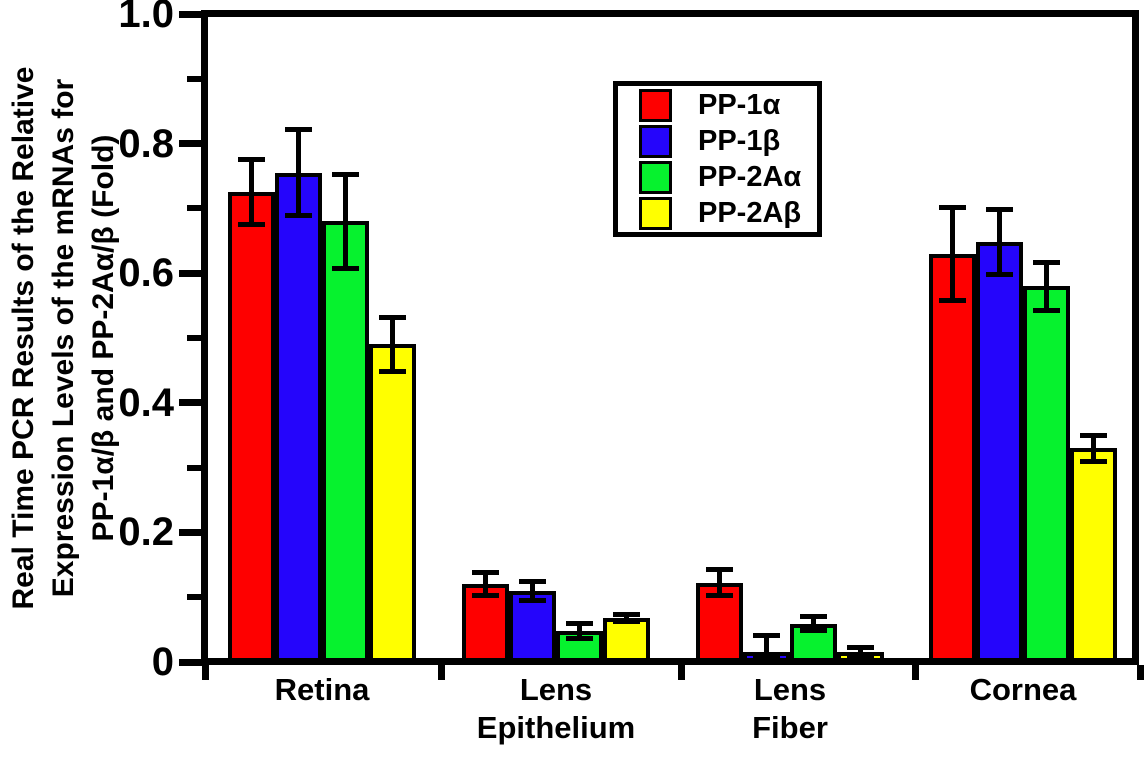  I want to click on x-category-label-line: Cornea, so click(1023, 689).